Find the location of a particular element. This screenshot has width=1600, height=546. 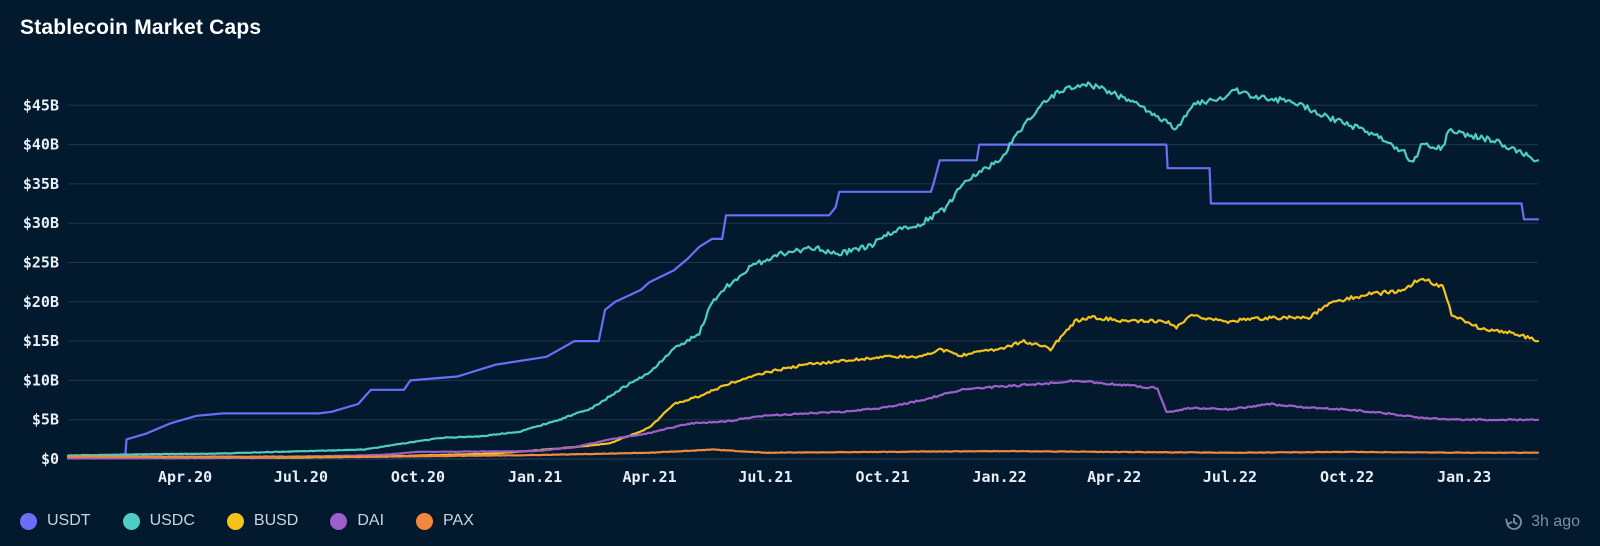

x-tick-label: Oct.20 is located at coordinates (418, 477).